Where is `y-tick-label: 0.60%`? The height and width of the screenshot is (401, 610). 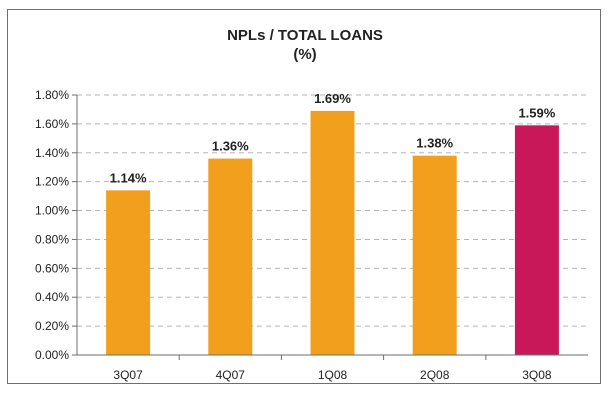
y-tick-label: 0.60% is located at coordinates (52, 268).